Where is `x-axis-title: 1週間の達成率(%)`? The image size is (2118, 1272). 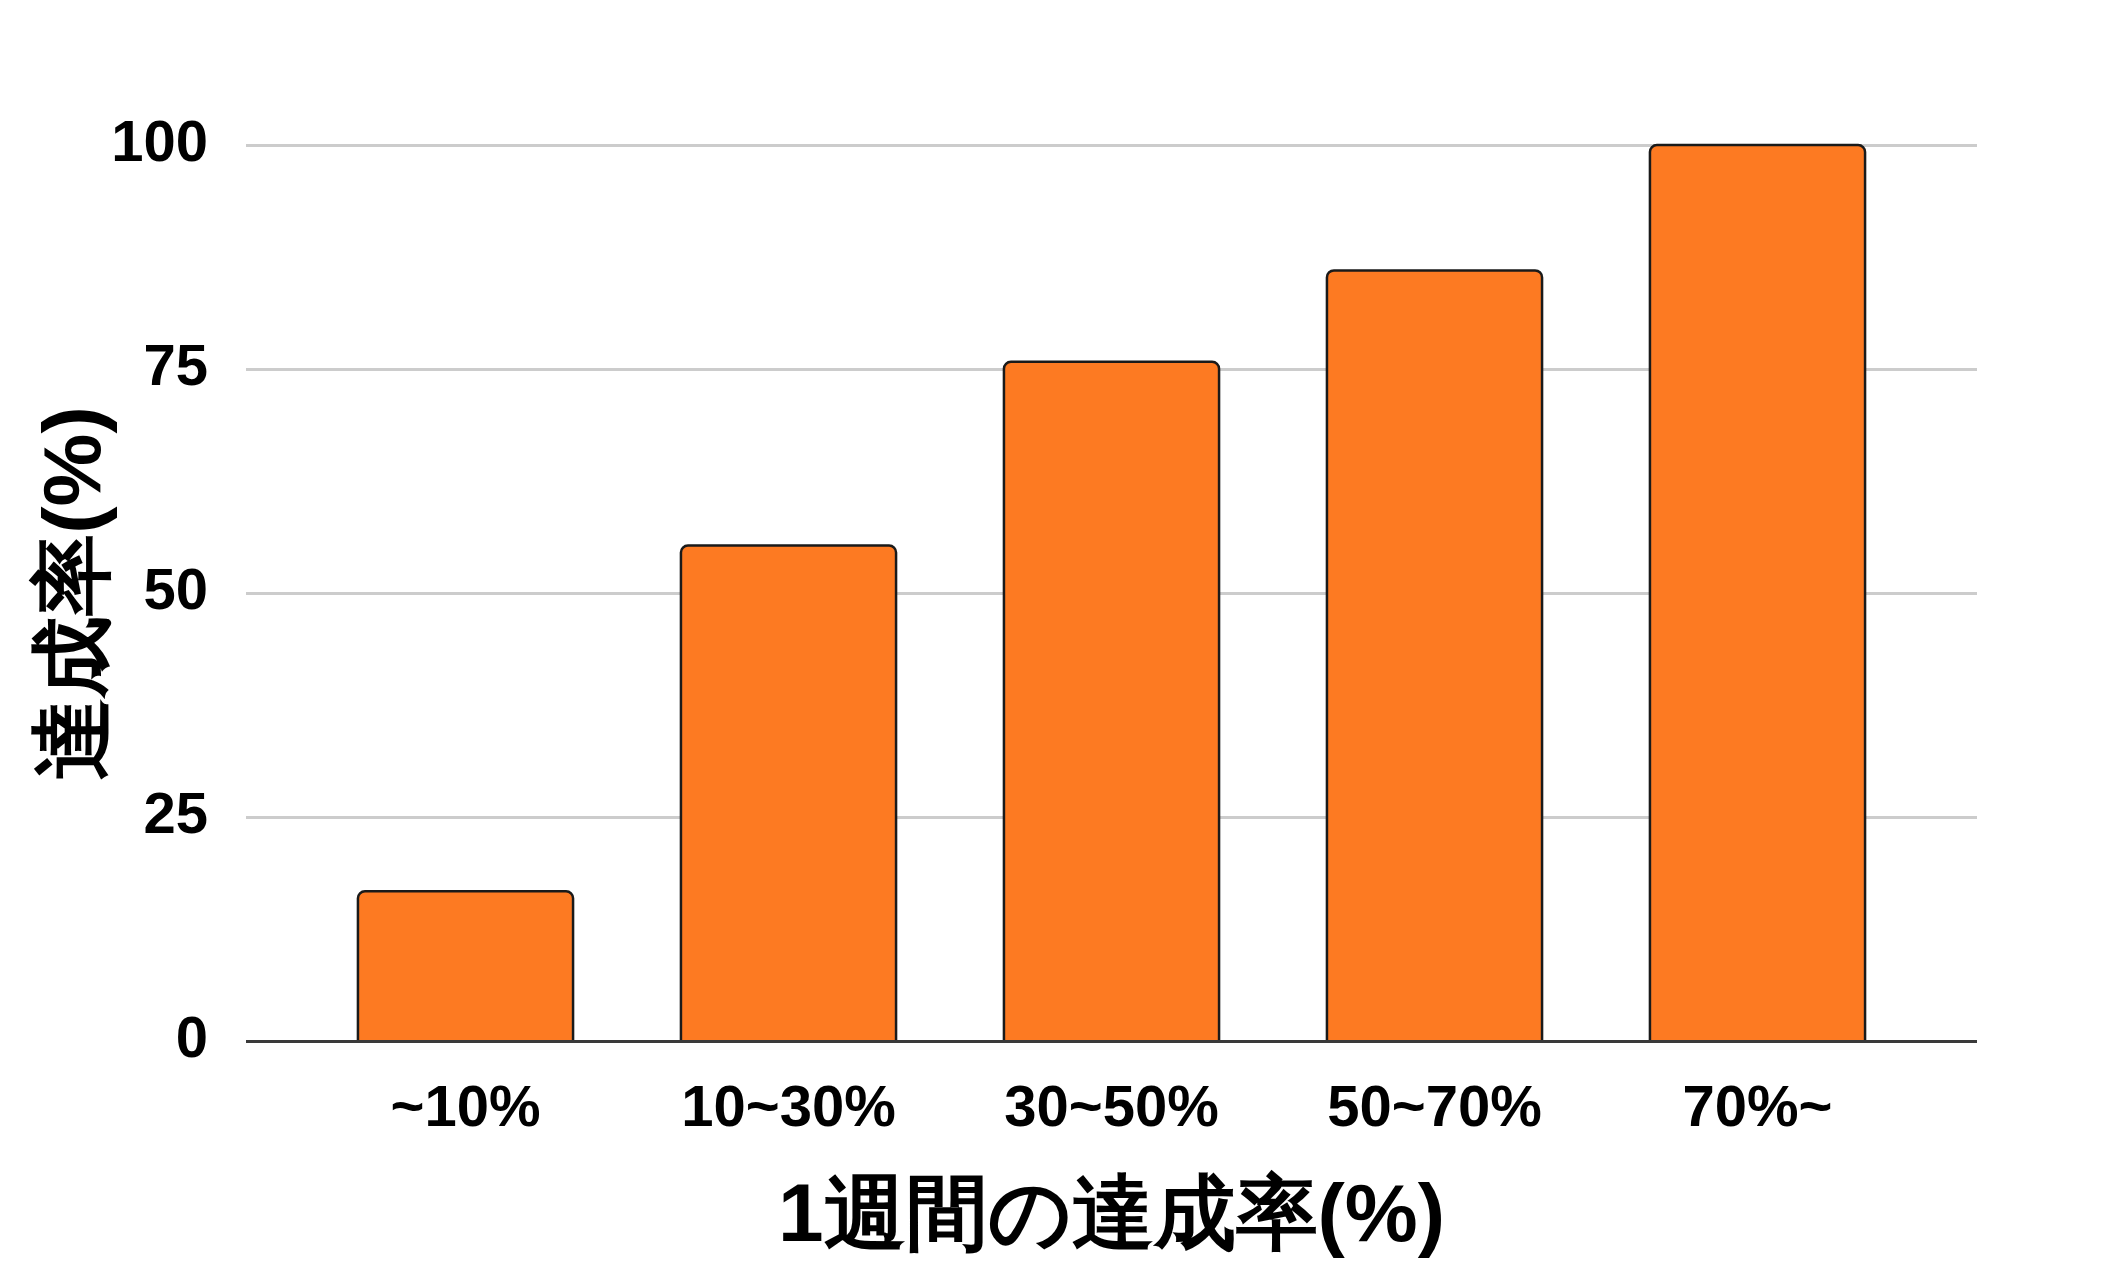
x-axis-title: 1週間の達成率(%) is located at coordinates (1111, 1213).